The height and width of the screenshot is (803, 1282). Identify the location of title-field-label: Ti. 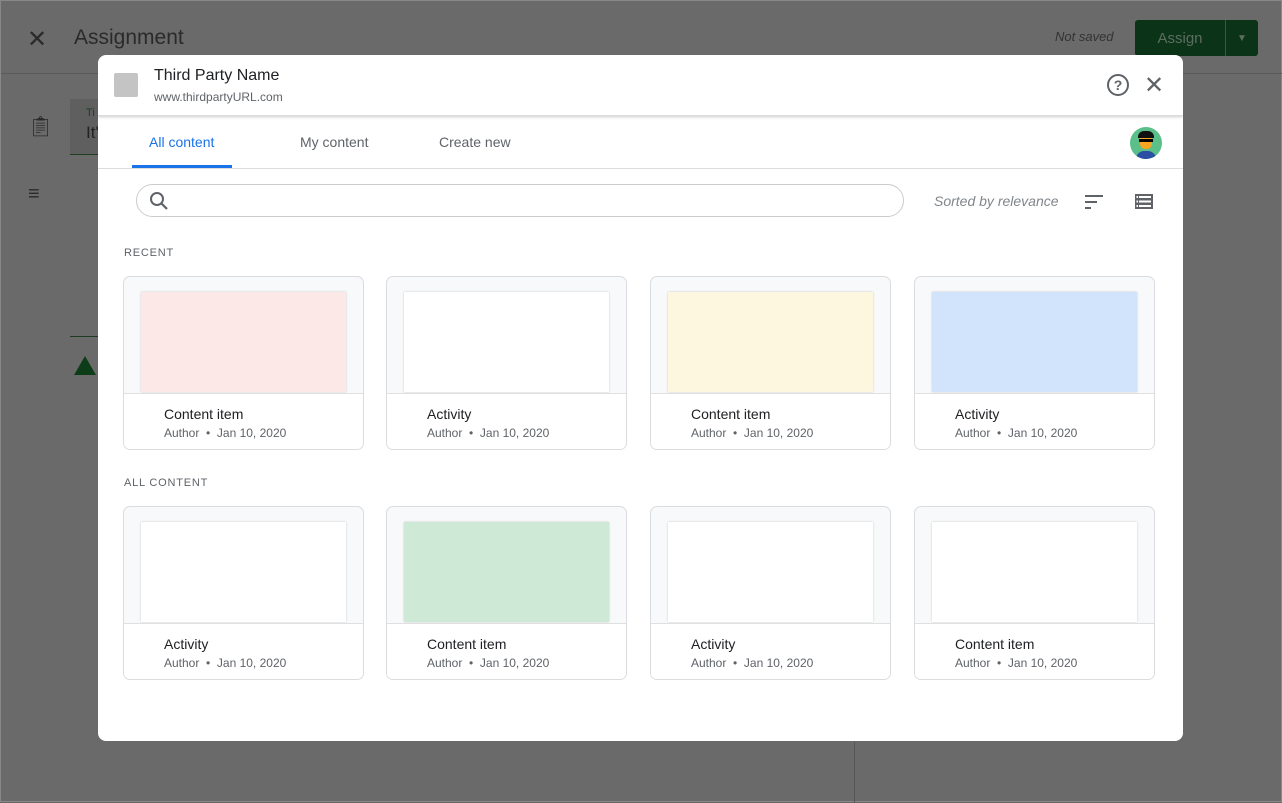
(90, 113).